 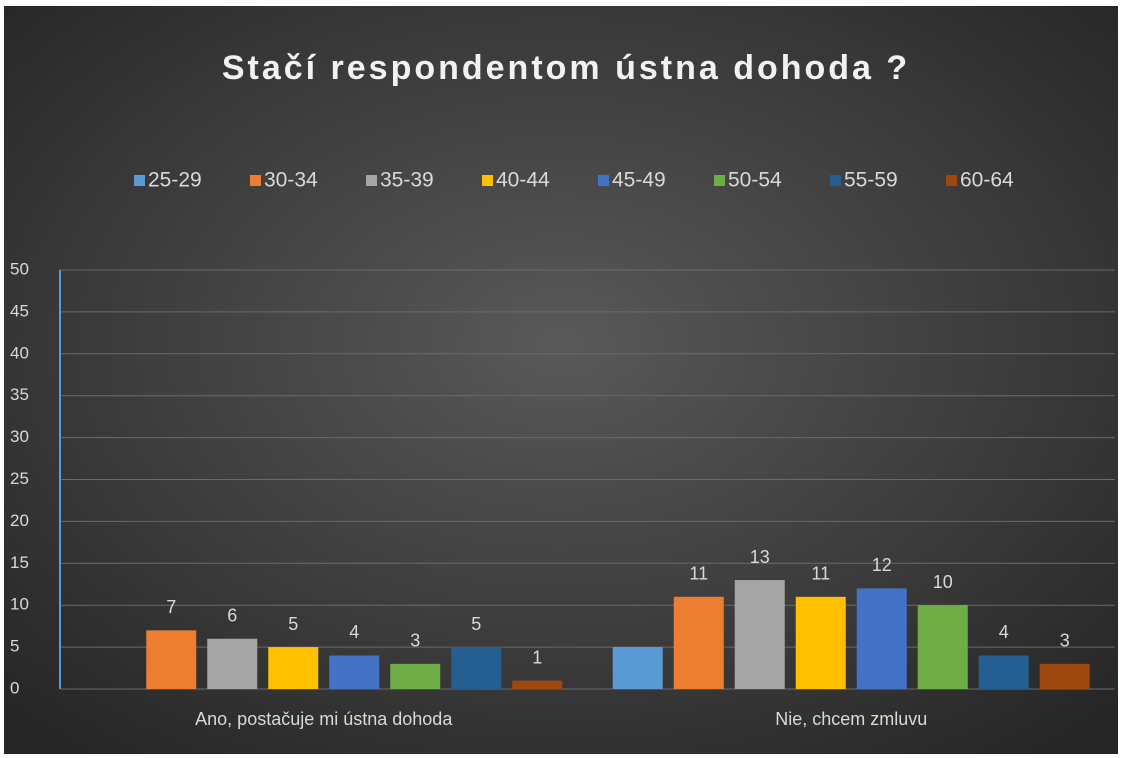 I want to click on y-tick-label: 35, so click(x=19, y=394).